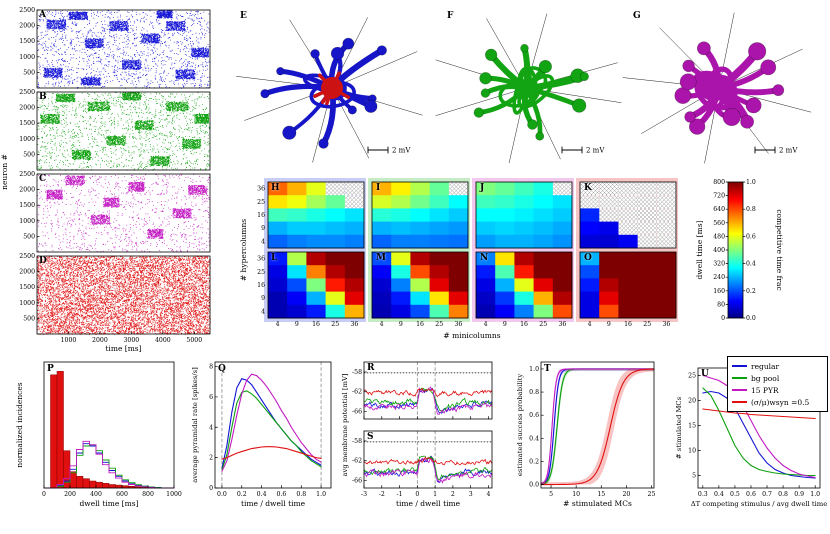  I want to click on panel-D-letter: D, so click(43, 261).